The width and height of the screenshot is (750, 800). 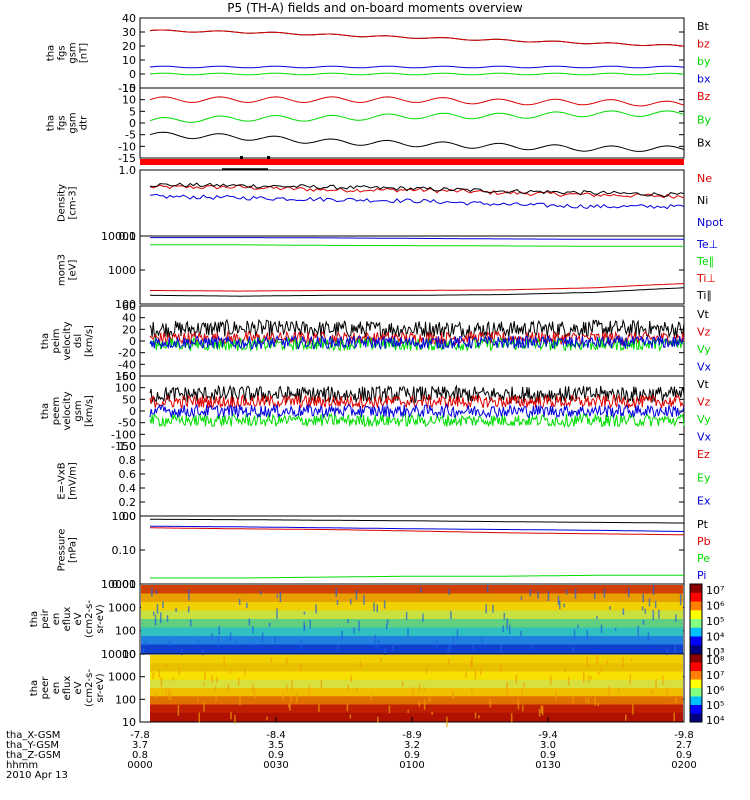 What do you see at coordinates (62, 203) in the screenshot?
I see `ylabel-density: Density` at bounding box center [62, 203].